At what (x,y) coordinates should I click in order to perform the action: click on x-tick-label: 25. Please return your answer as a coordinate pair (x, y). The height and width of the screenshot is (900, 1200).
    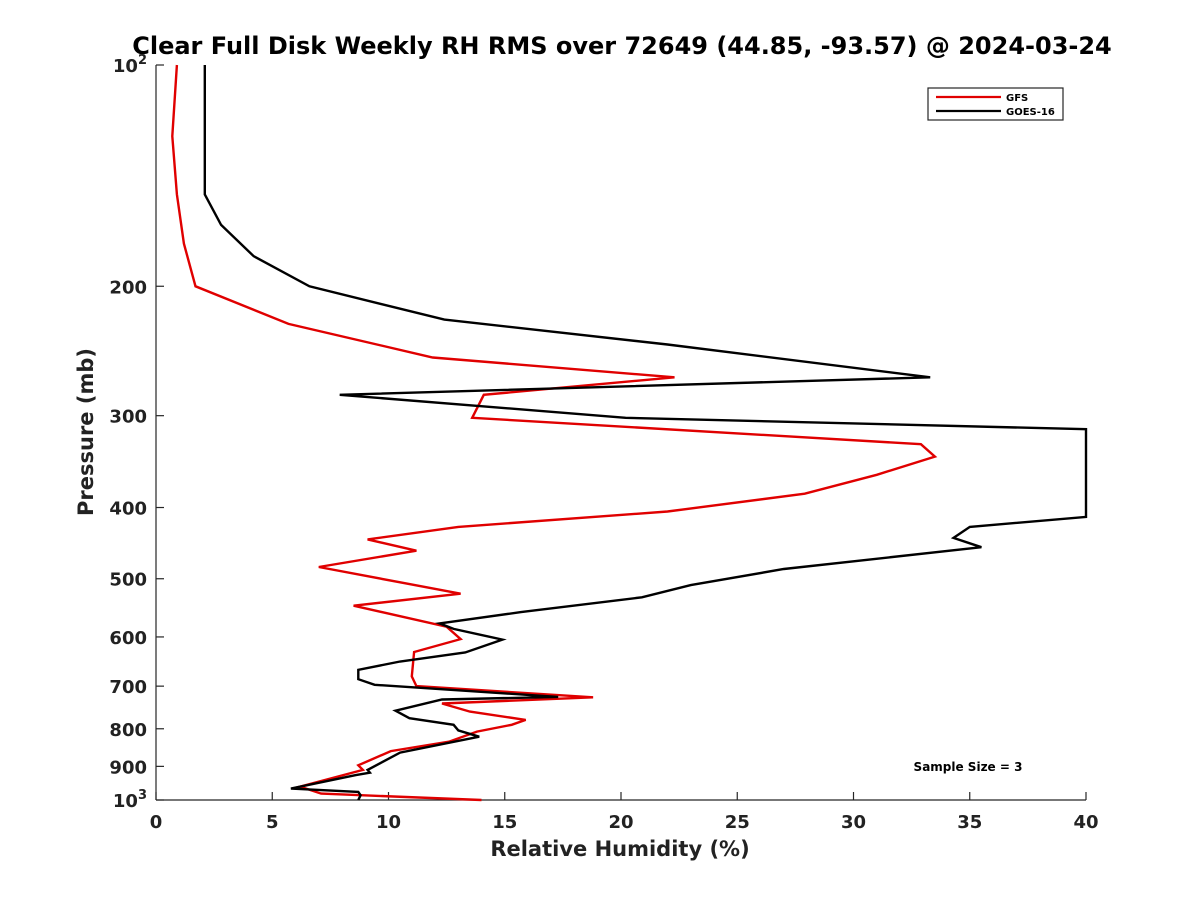
    Looking at the image, I should click on (737, 822).